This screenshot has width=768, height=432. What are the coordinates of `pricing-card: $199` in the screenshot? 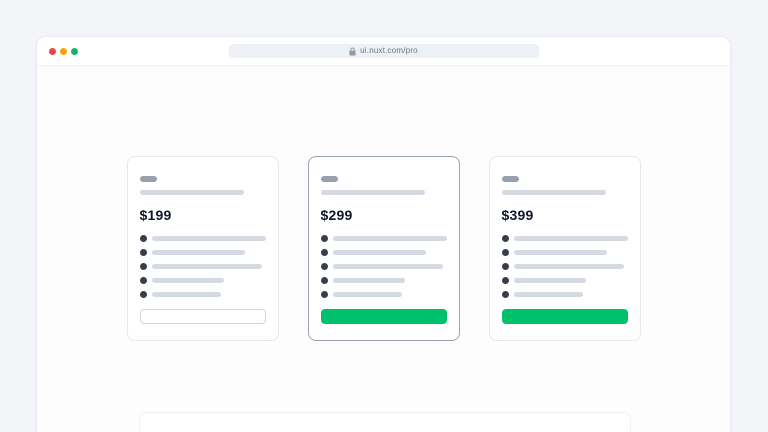 It's located at (202, 248).